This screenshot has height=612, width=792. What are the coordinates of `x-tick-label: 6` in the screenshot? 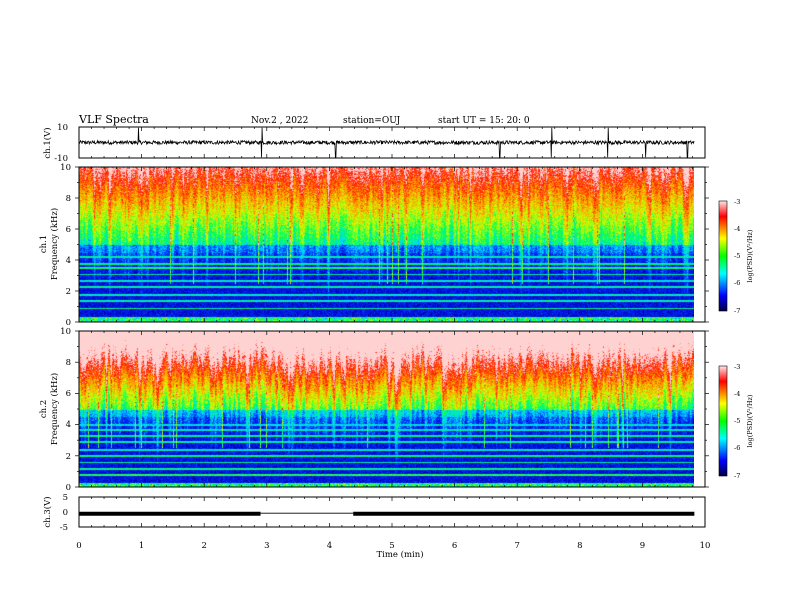 It's located at (454, 546).